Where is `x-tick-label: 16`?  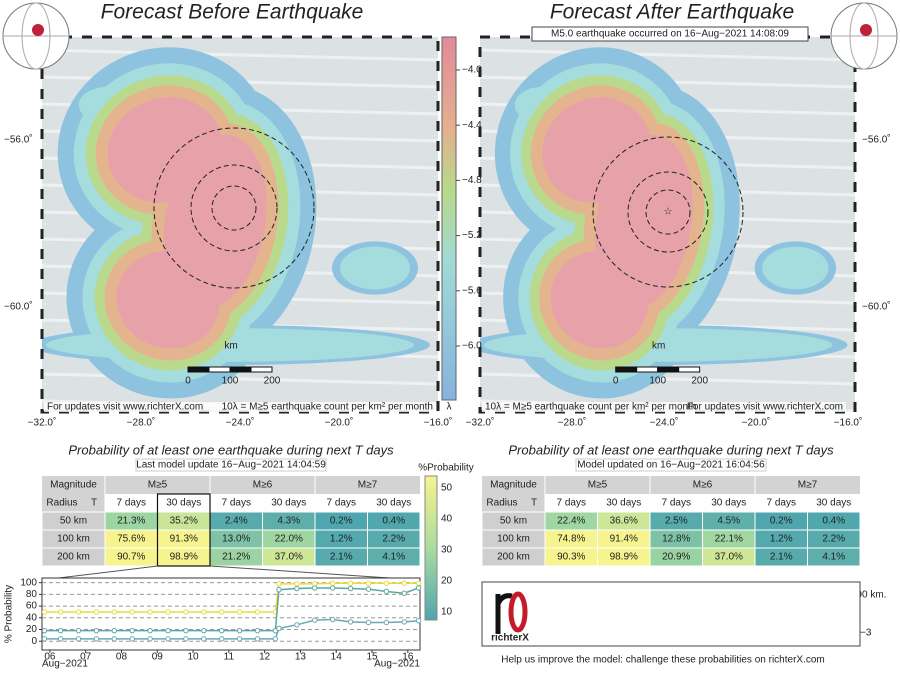 x-tick-label: 16 is located at coordinates (408, 657).